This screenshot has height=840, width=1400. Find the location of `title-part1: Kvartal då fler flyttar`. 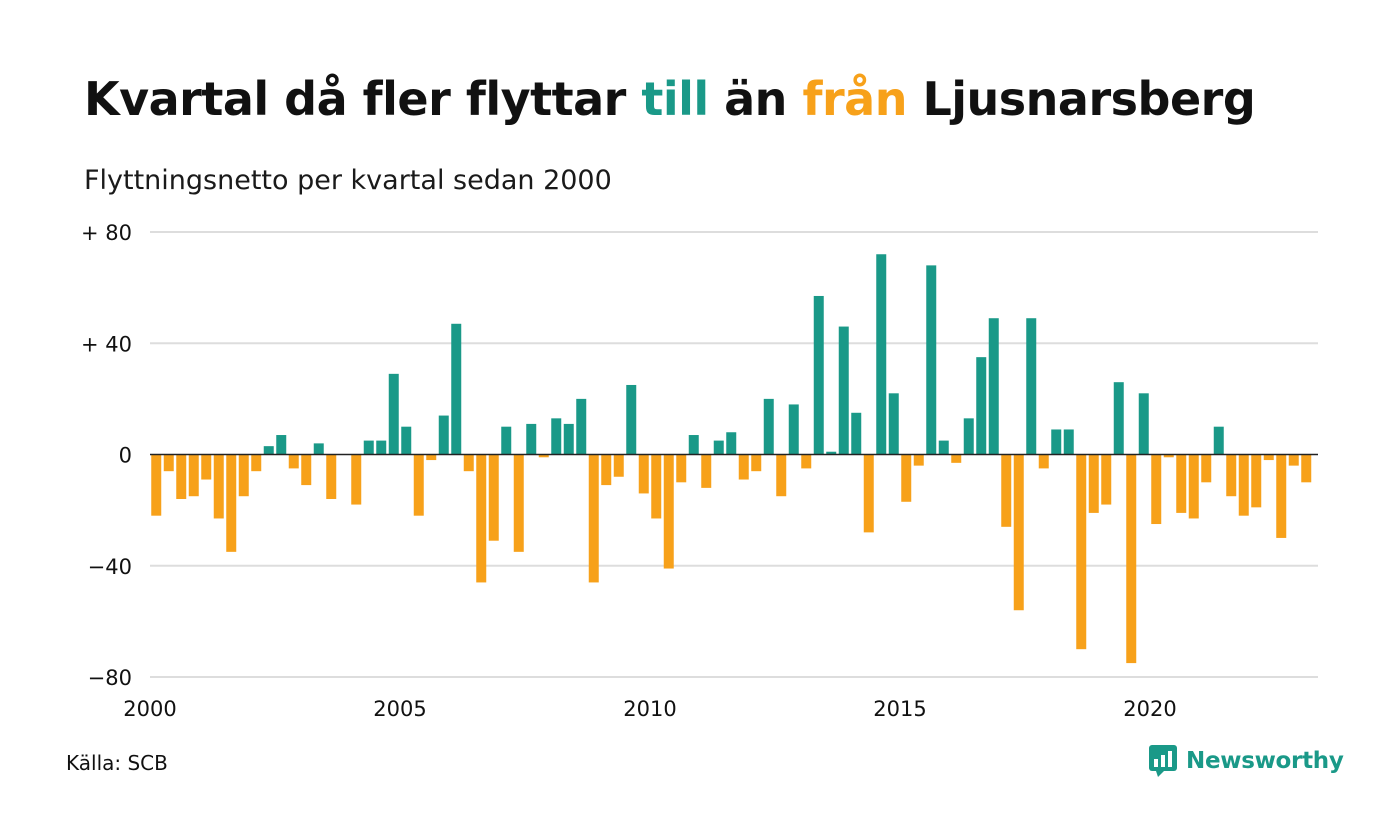

title-part1: Kvartal då fler flyttar is located at coordinates (363, 99).